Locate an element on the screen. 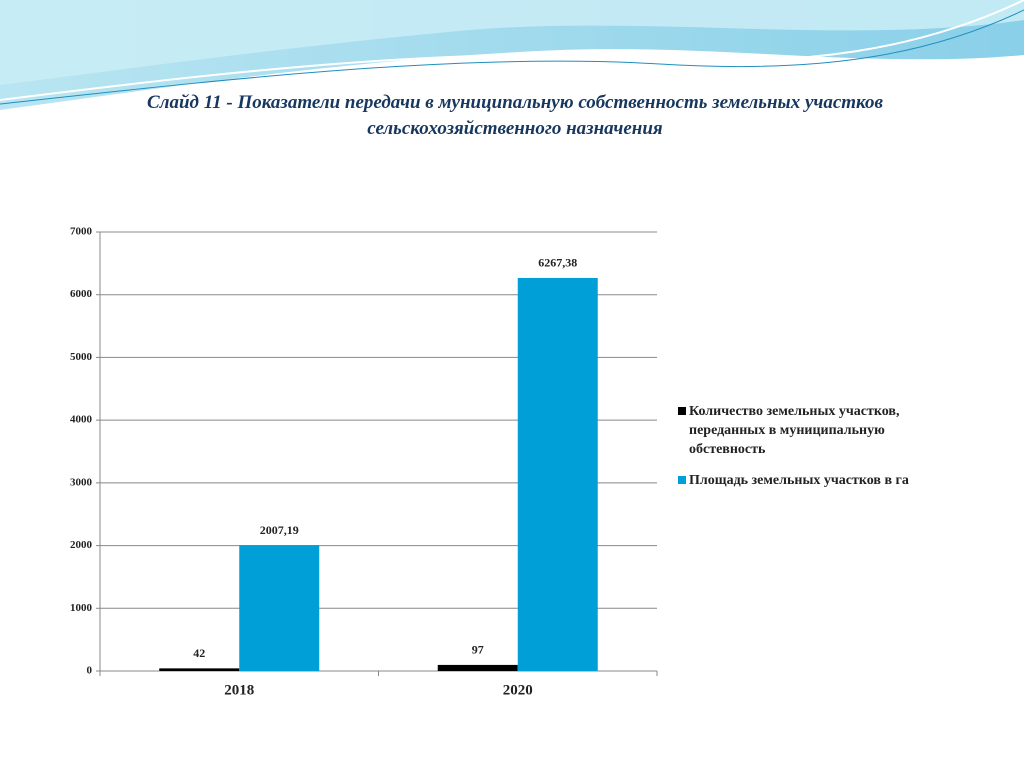  y-tick-label: 5000 is located at coordinates (81, 357).